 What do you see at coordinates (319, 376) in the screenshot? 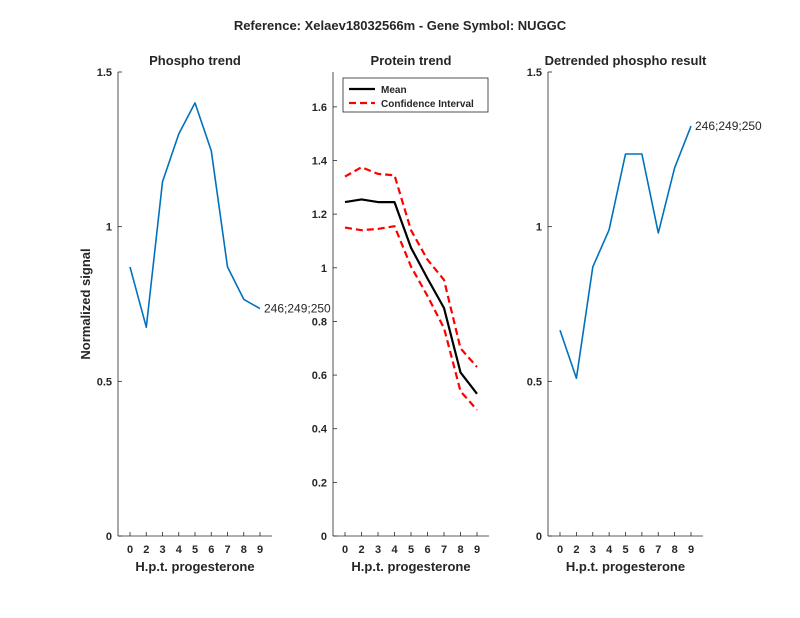
I see `y-tick-label: 0.6` at bounding box center [319, 376].